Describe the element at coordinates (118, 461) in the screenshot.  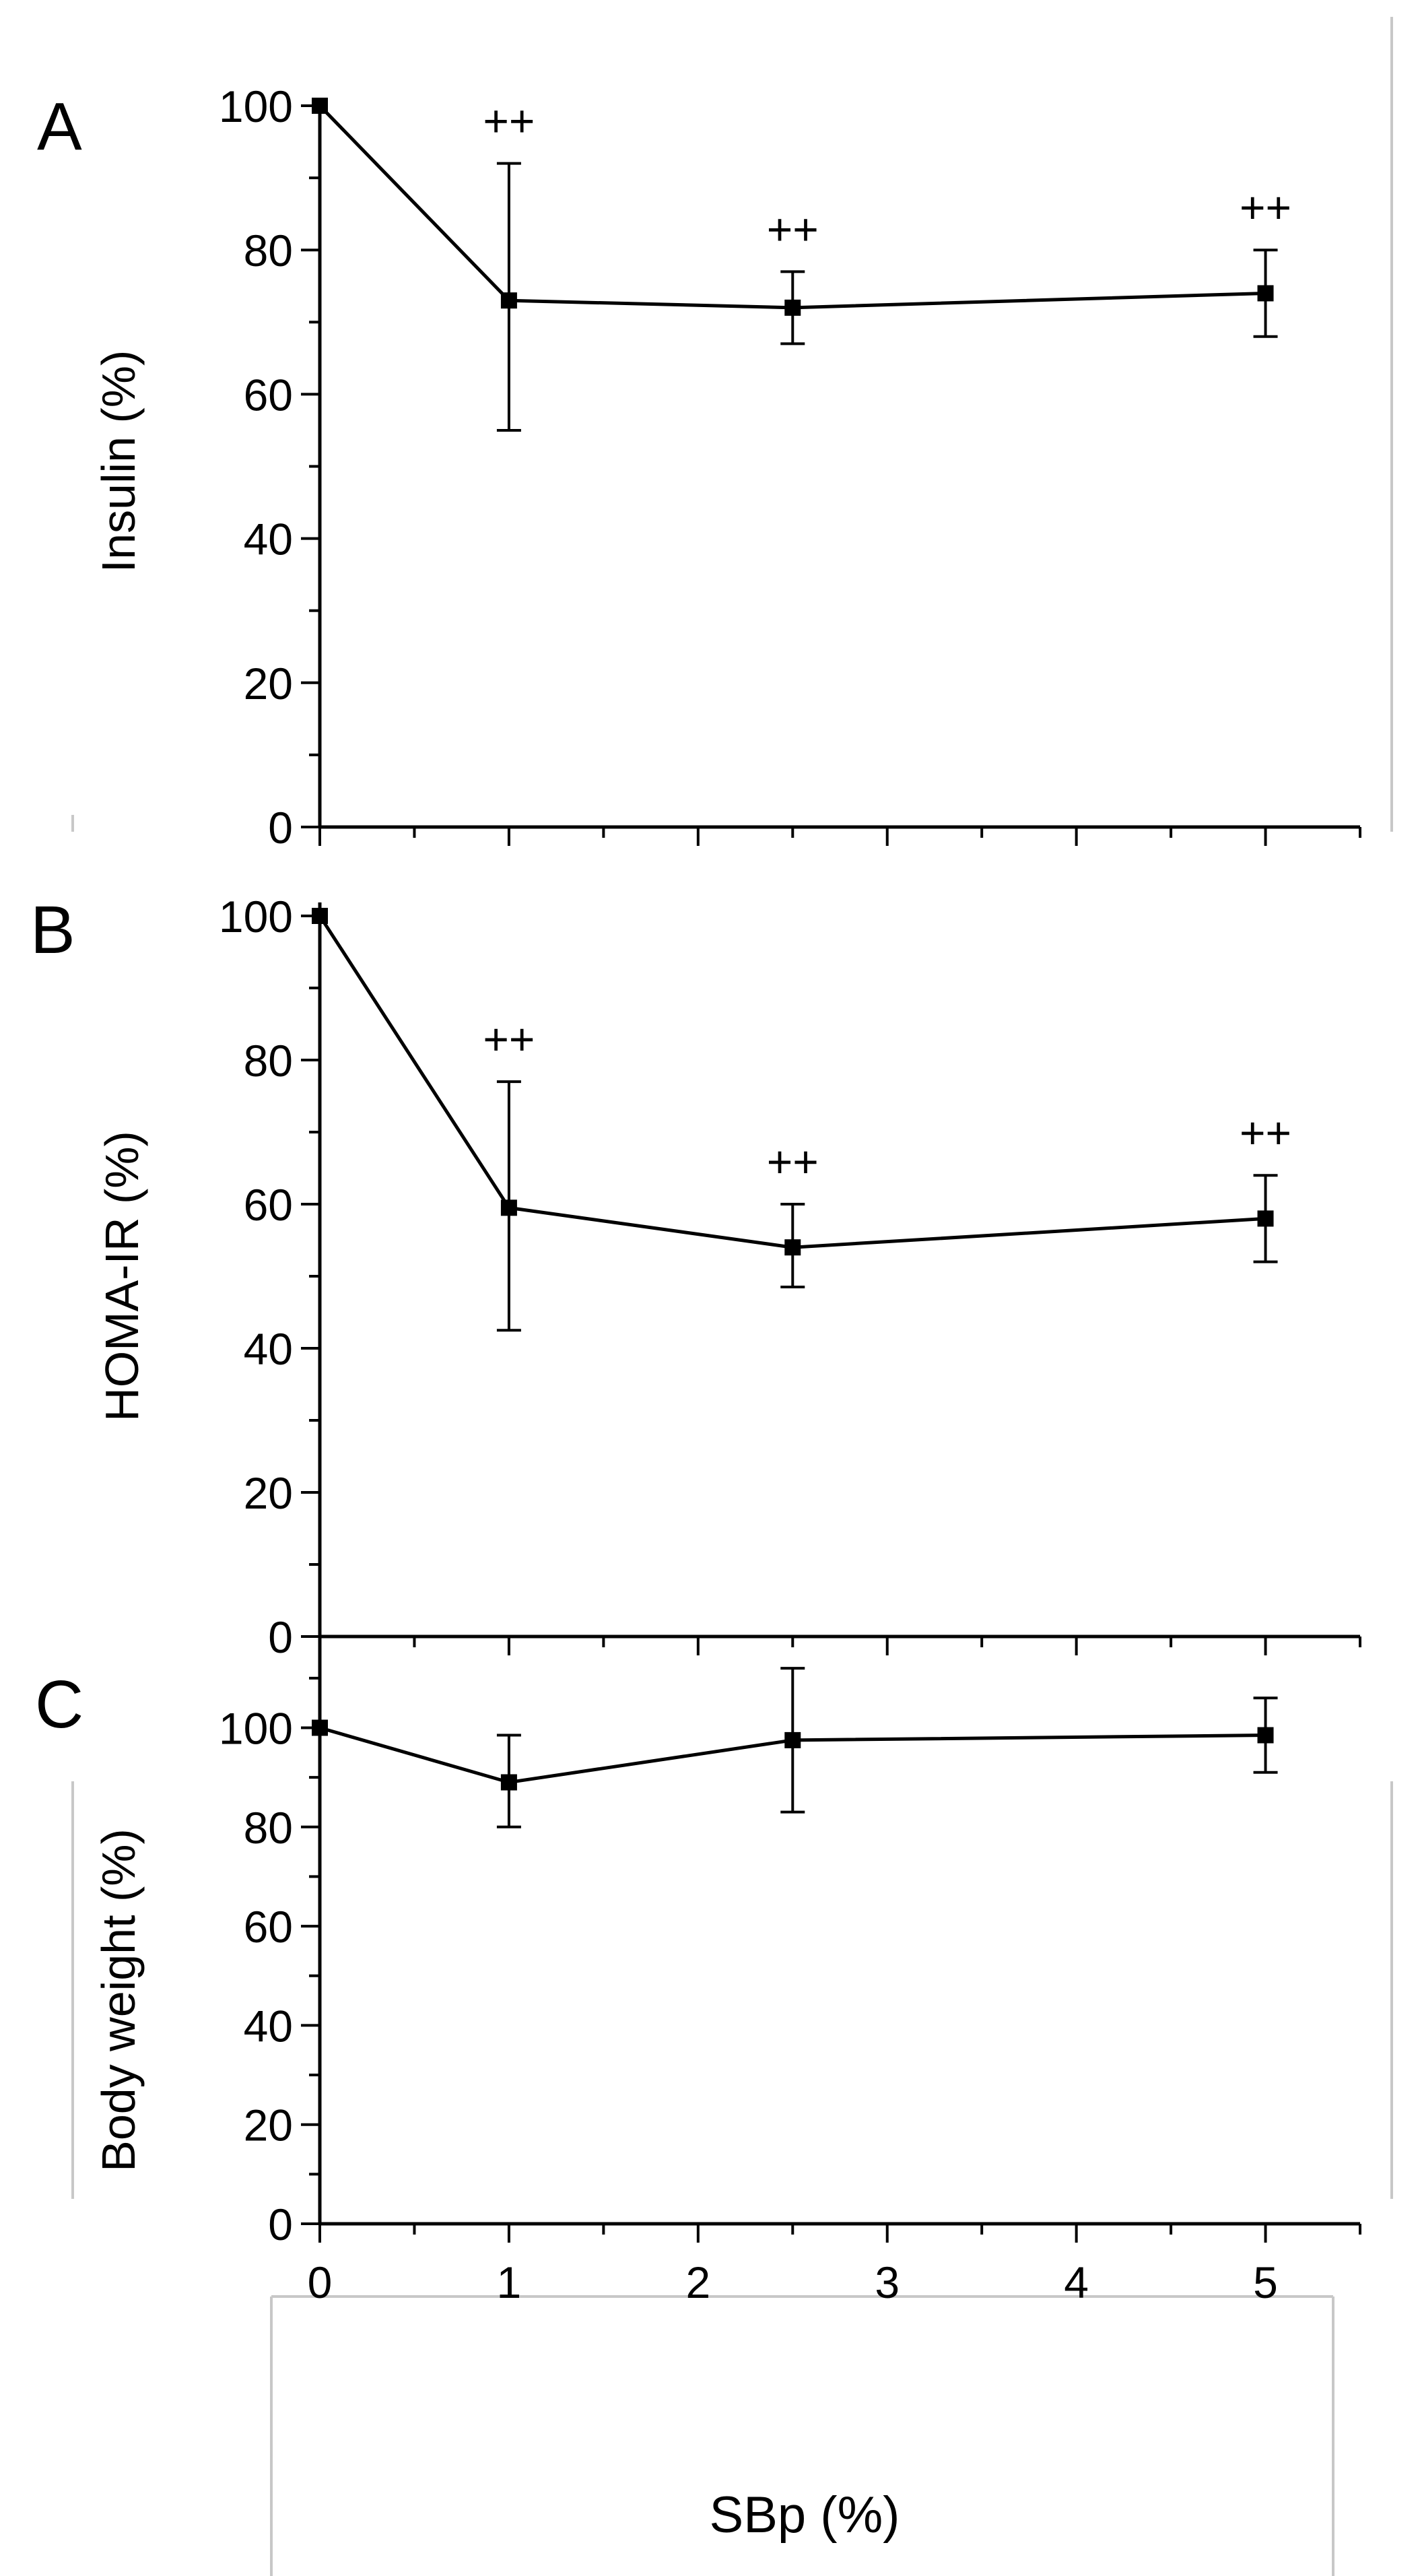
I see `y-axis-title: Insulin (%)` at that location.